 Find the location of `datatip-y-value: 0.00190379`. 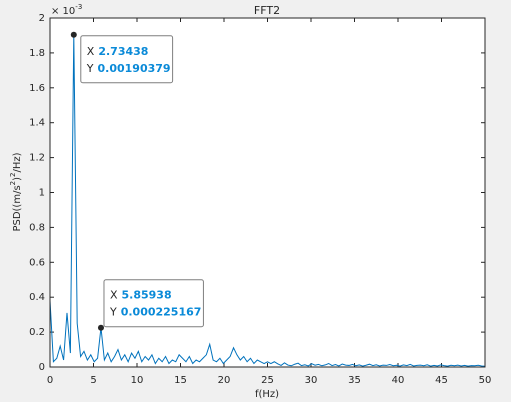

datatip-y-value: 0.00190379 is located at coordinates (134, 68).